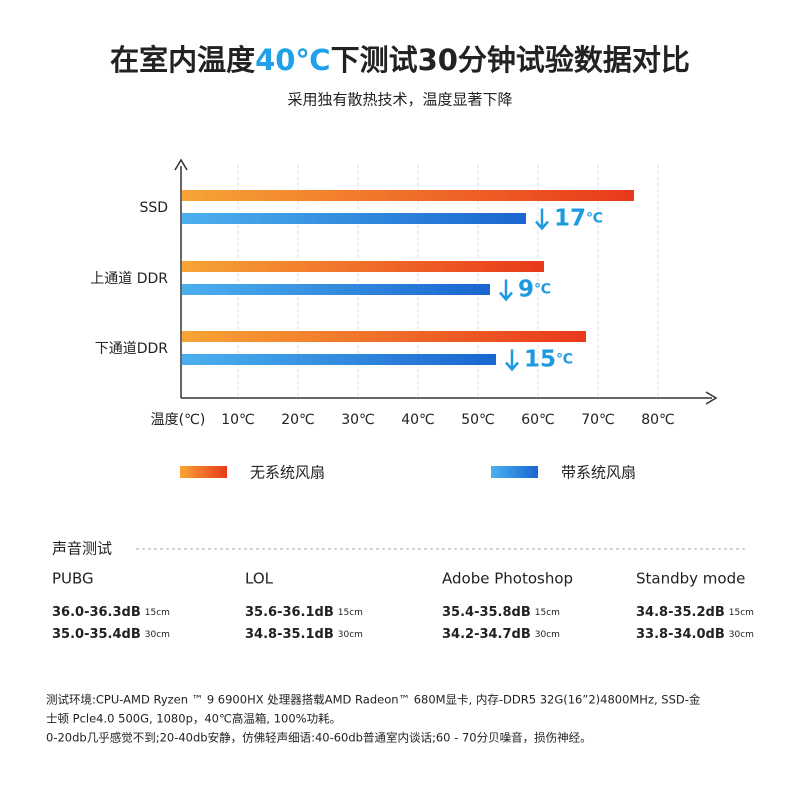  Describe the element at coordinates (399, 100) in the screenshot. I see `subtitle: 采用独有散热技术，温度显著下降` at that location.